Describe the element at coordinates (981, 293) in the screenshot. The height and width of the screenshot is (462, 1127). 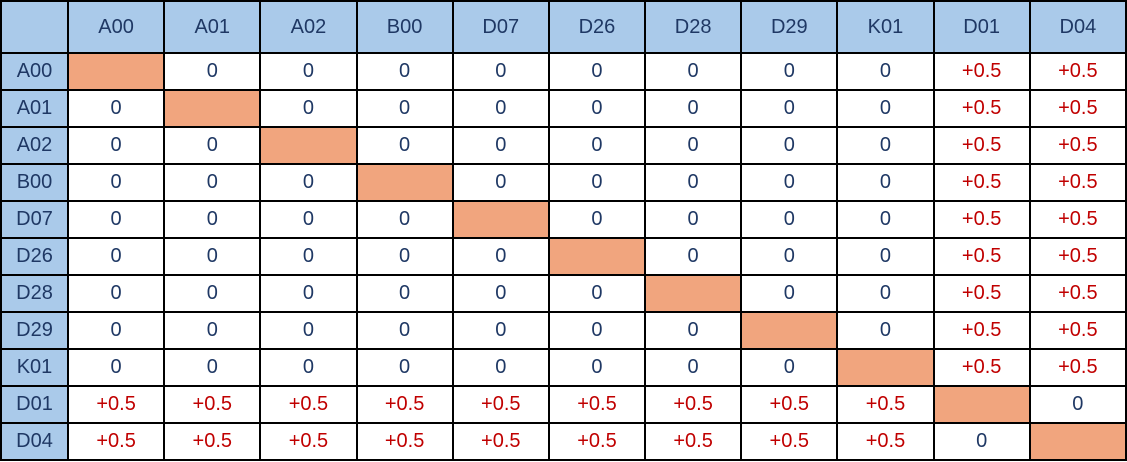
I see `cell-D28-D01: +0.5` at that location.